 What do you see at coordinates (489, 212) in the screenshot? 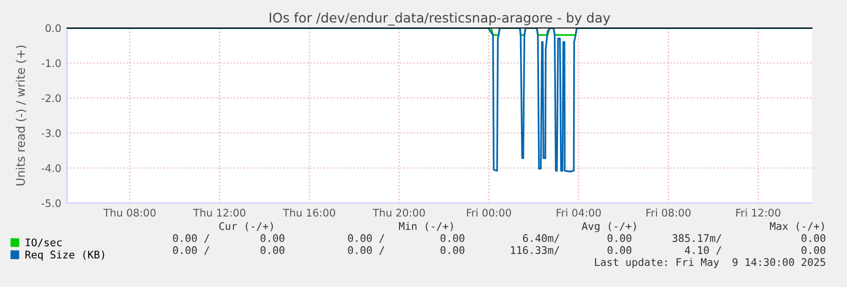
I see `x-tick-label: Fri 00:00` at bounding box center [489, 212].